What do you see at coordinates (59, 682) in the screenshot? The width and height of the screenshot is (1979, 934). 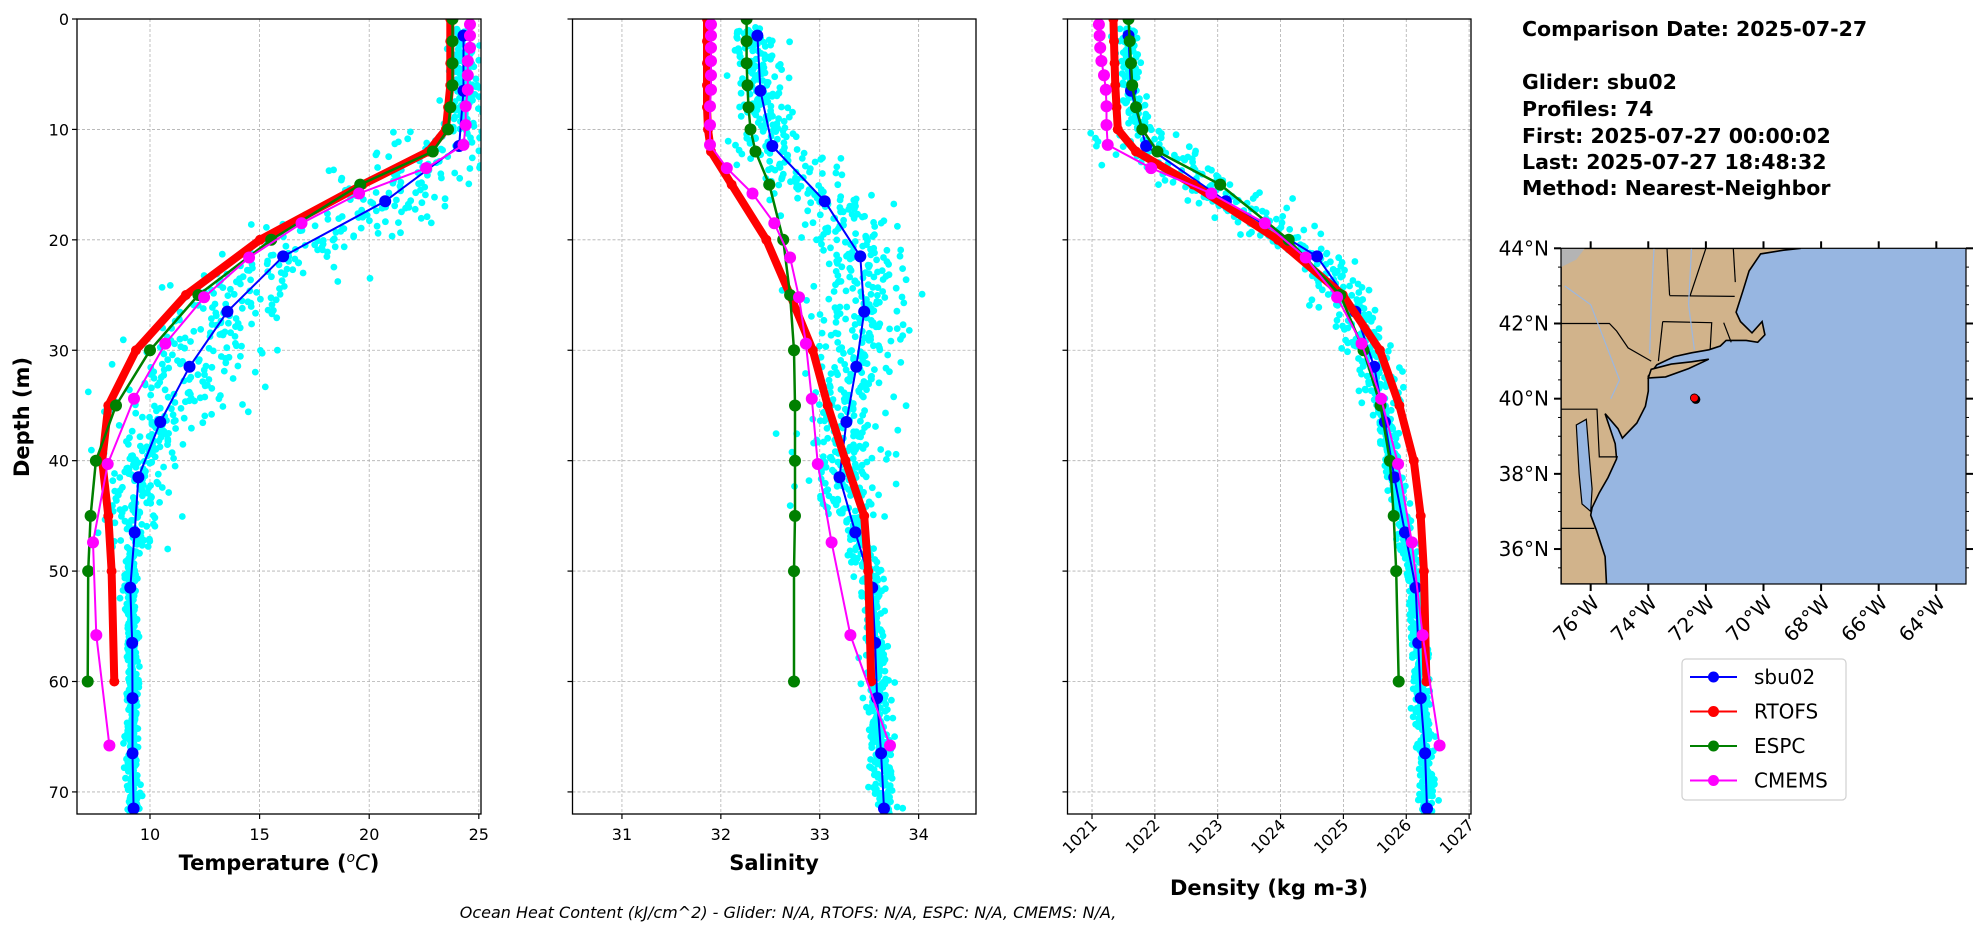 I see `y-tick-label: 60` at bounding box center [59, 682].